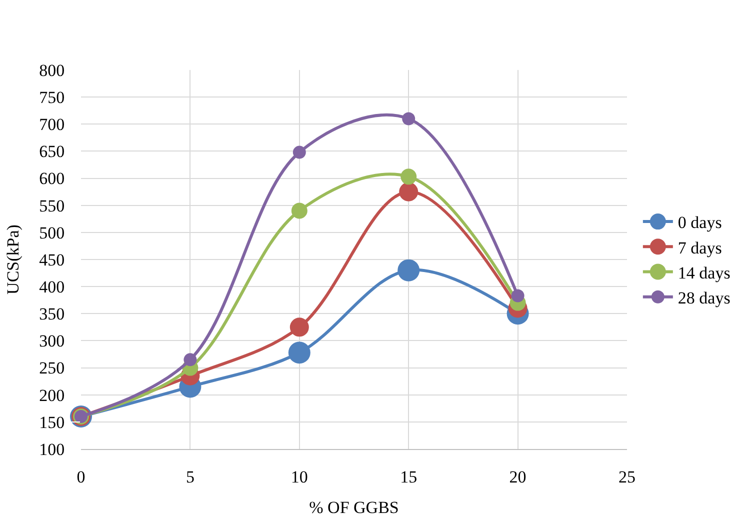 The width and height of the screenshot is (748, 525). I want to click on y-tick-label: 600, so click(52, 178).